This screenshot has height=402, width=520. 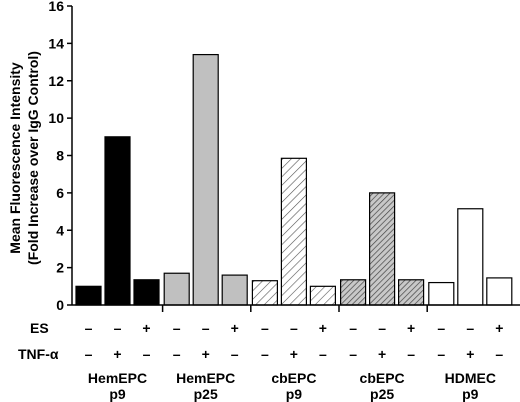 I want to click on y-tick-label: 10, so click(x=56, y=118).